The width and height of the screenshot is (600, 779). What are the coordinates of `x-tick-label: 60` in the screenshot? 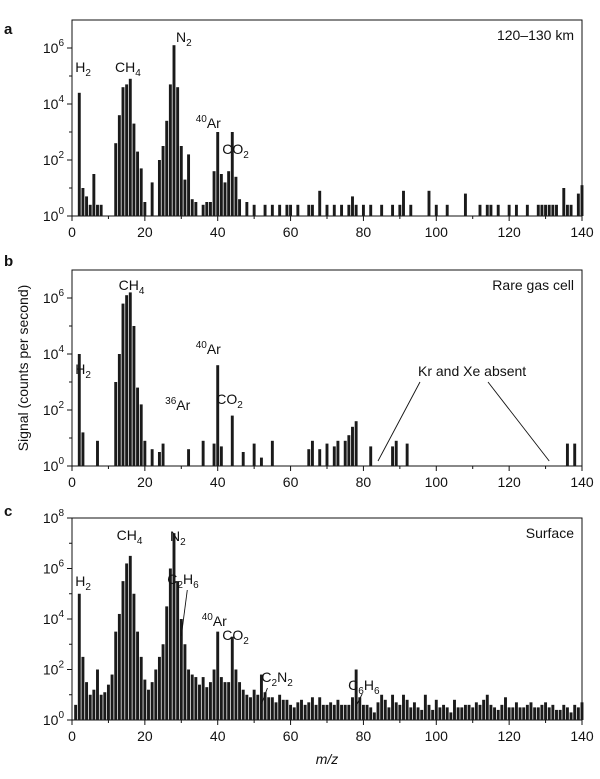 It's located at (291, 482).